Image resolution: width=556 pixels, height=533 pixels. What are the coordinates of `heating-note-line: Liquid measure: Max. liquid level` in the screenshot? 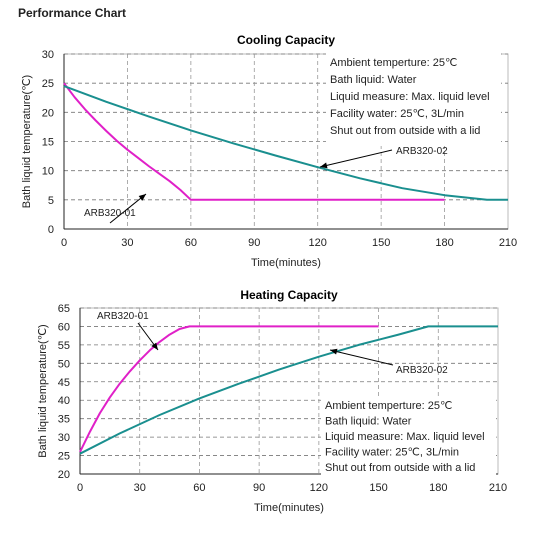 It's located at (405, 437).